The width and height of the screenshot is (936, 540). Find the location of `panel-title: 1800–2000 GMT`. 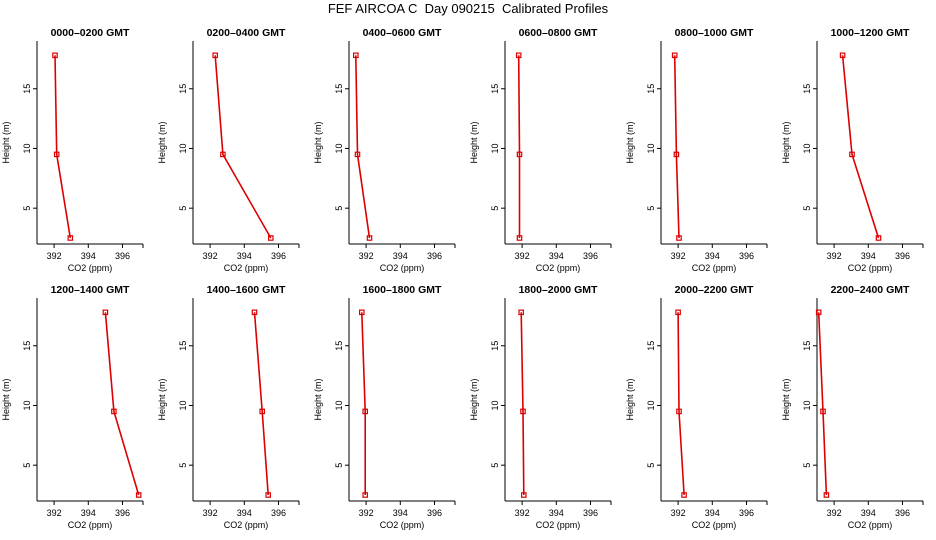

panel-title: 1800–2000 GMT is located at coordinates (558, 290).